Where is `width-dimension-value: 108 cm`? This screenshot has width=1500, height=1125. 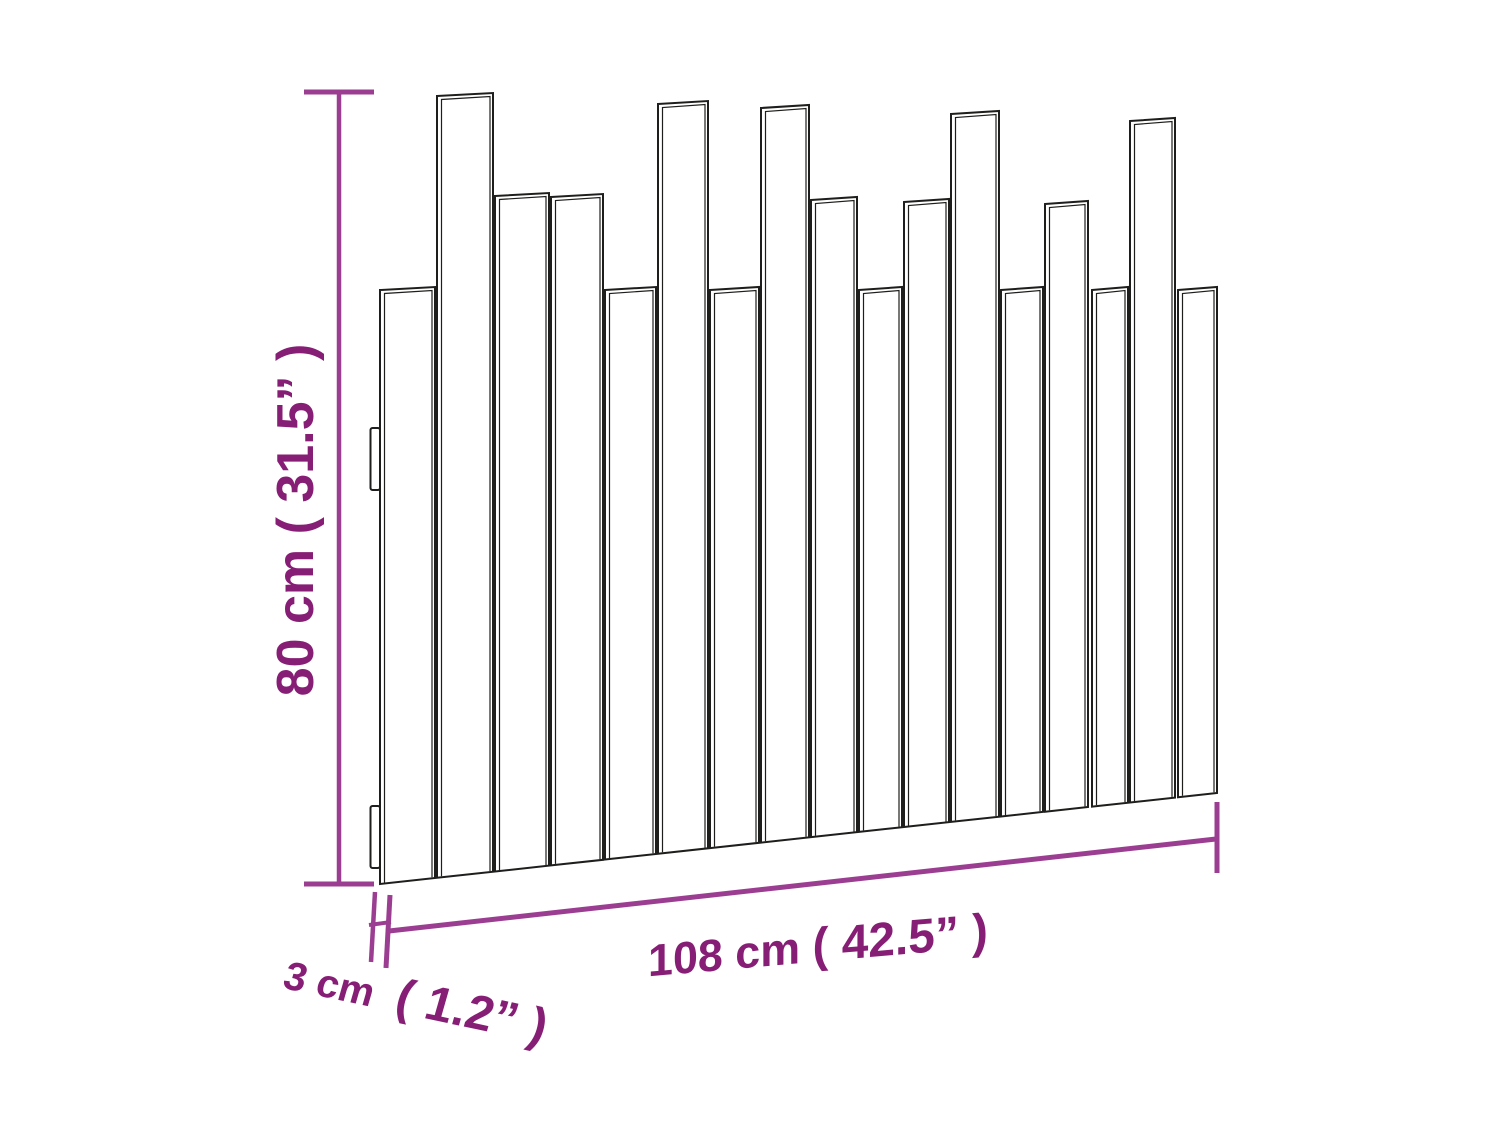
width-dimension-value: 108 cm is located at coordinates (724, 954).